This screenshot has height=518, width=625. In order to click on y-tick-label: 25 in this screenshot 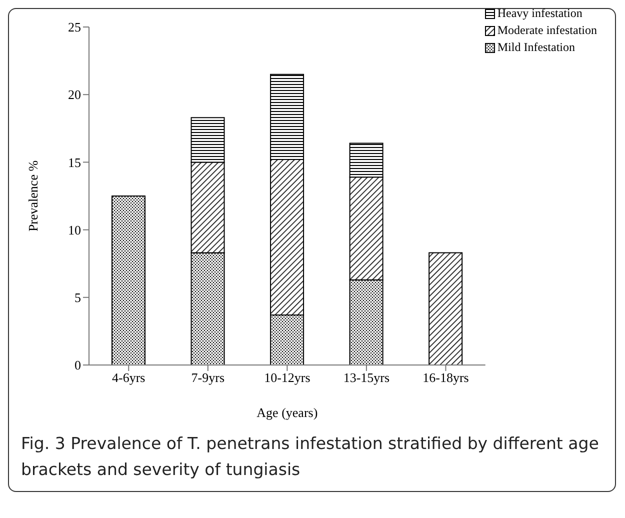, I will do `click(74, 27)`.